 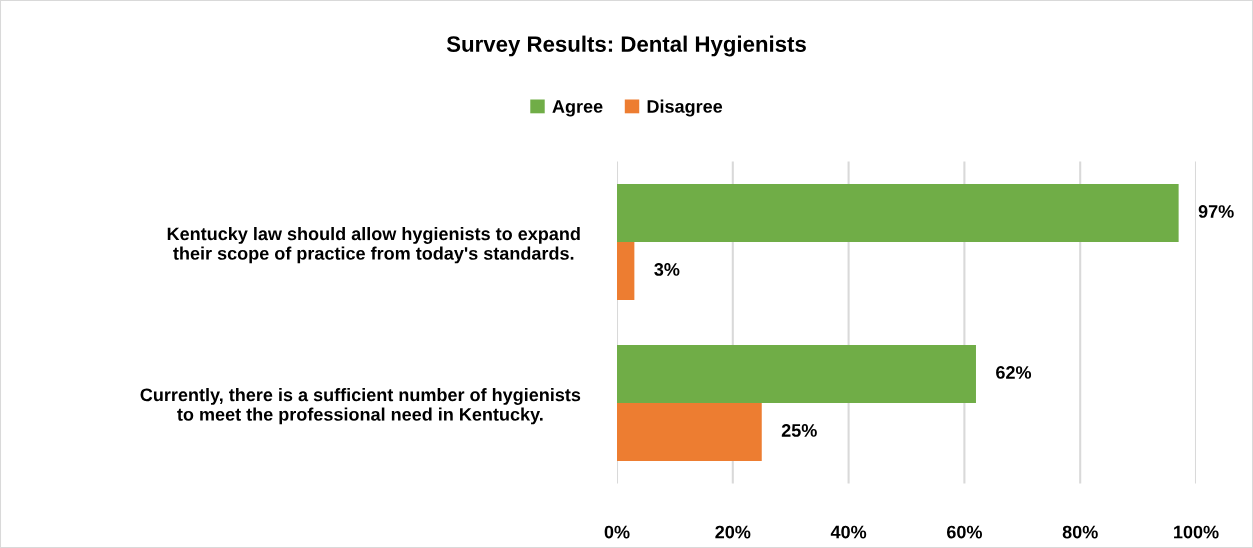 What do you see at coordinates (685, 108) in the screenshot?
I see `legend-label: Disagree` at bounding box center [685, 108].